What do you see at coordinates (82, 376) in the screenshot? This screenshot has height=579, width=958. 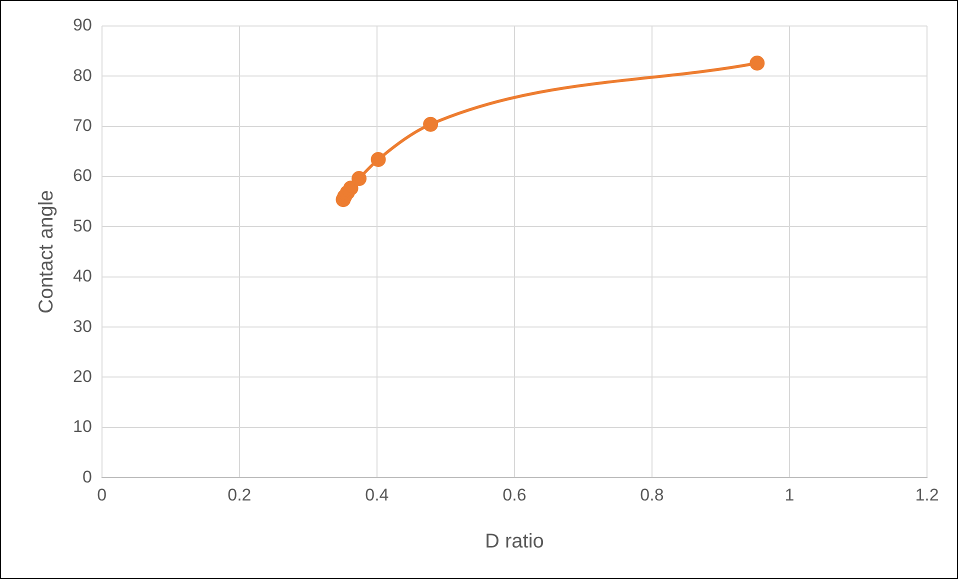 I see `y-tick-label: 20` at bounding box center [82, 376].